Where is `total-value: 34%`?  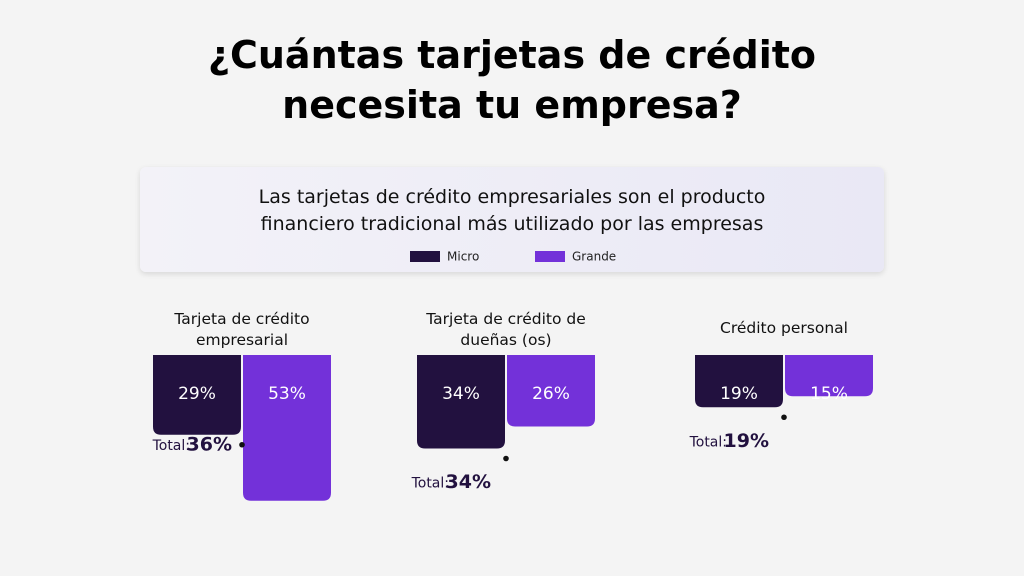
total-value: 34% is located at coordinates (468, 482).